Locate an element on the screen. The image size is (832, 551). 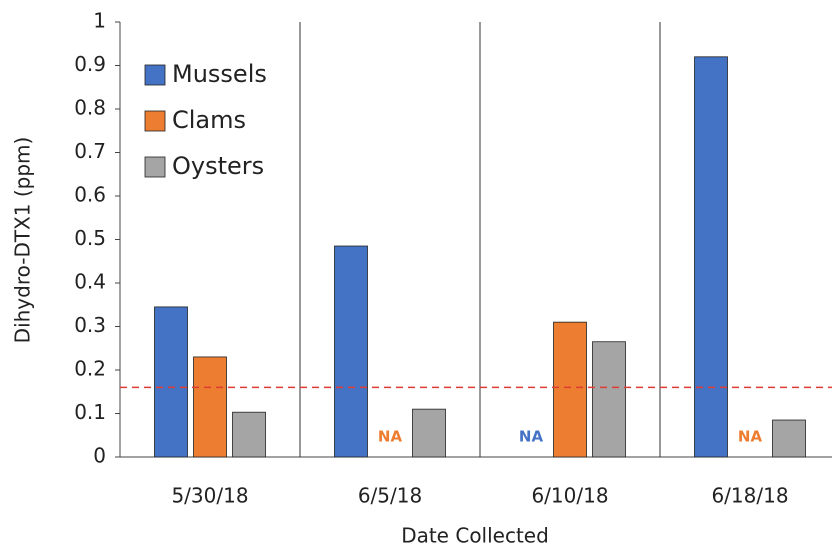
y-tick-label: 0 is located at coordinates (99, 456).